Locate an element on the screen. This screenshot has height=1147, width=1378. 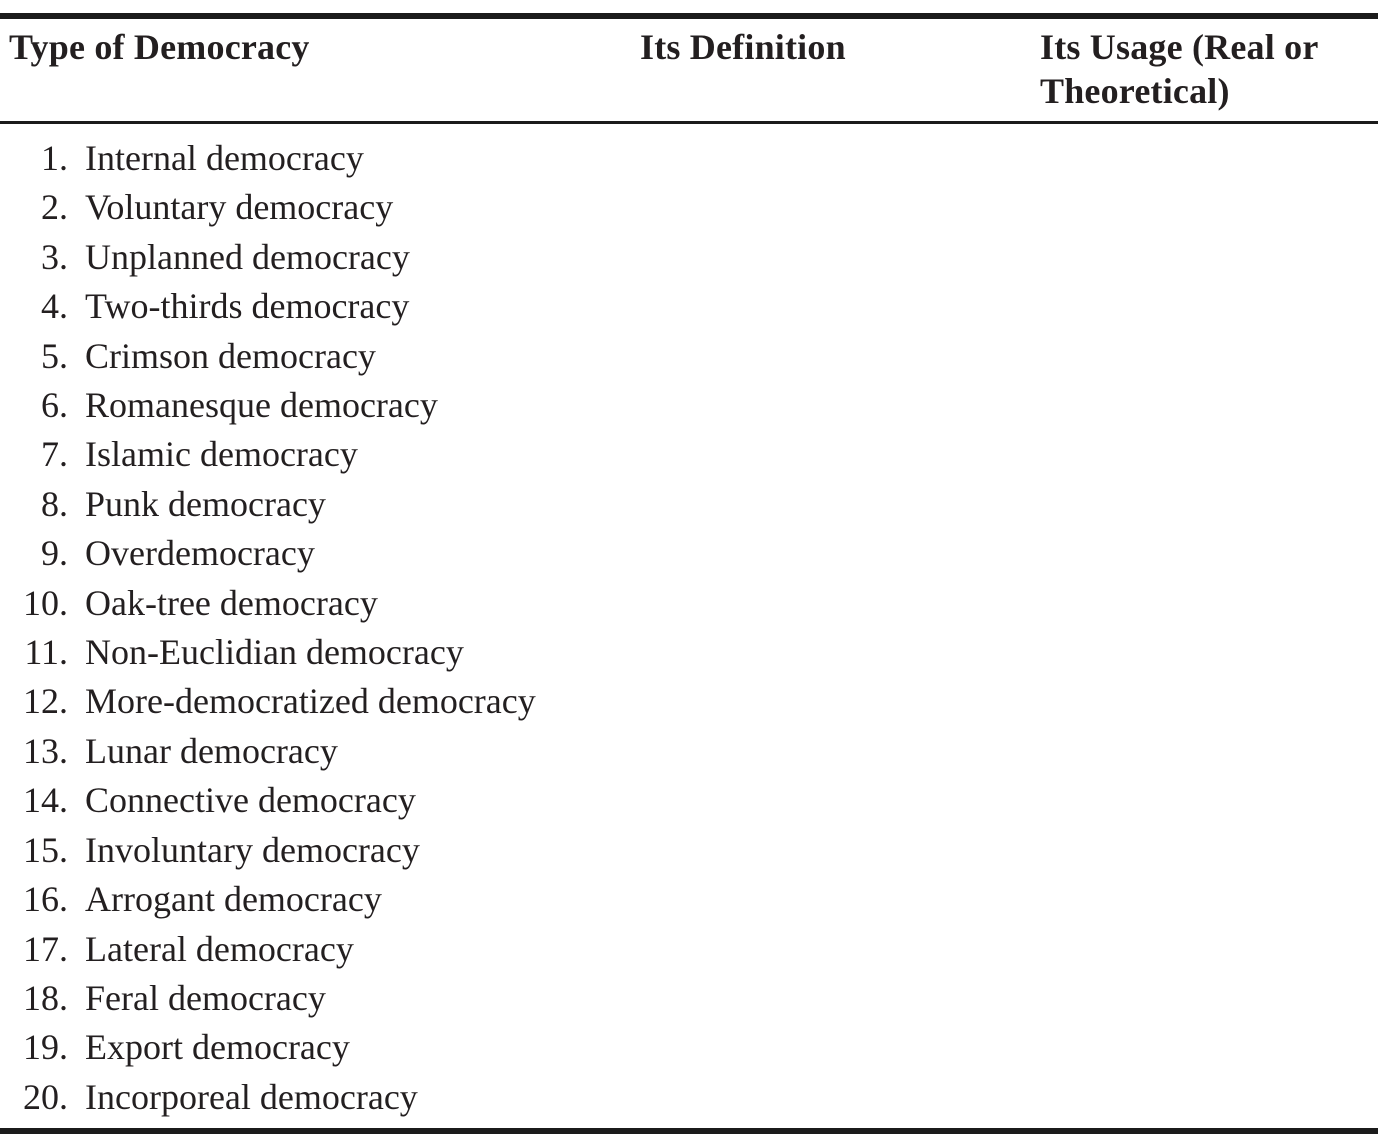
democracy-type-label: Internal democracy is located at coordinates (224, 158).